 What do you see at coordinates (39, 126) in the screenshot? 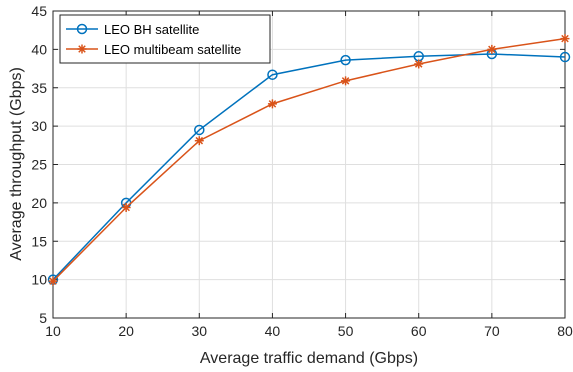
I see `y-tick-label: 30` at bounding box center [39, 126].